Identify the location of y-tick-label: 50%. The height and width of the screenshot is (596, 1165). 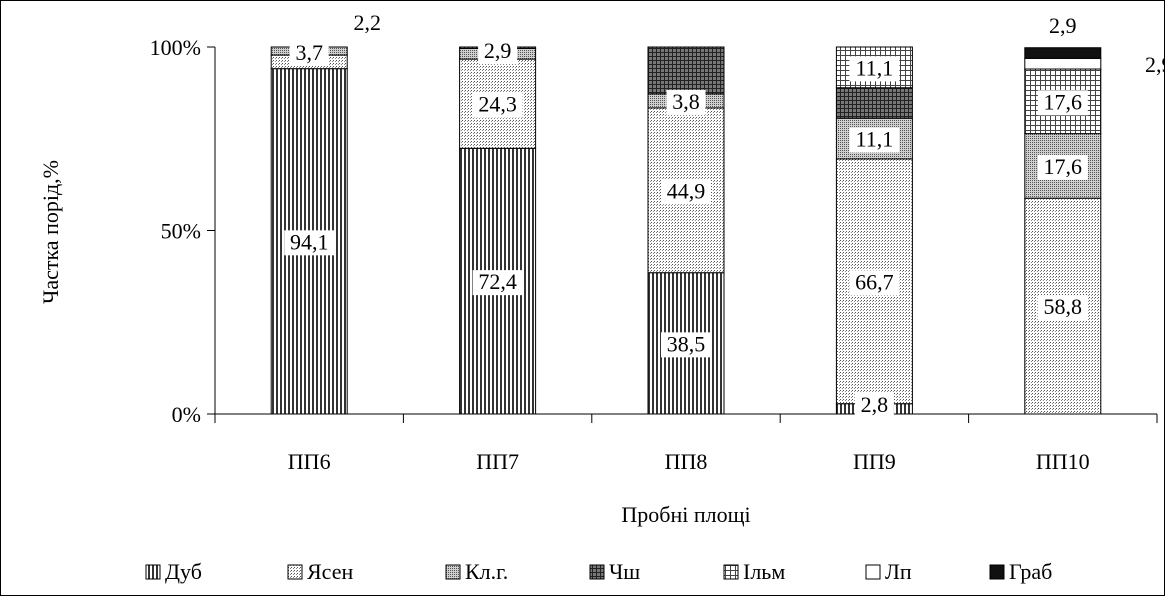
(181, 231).